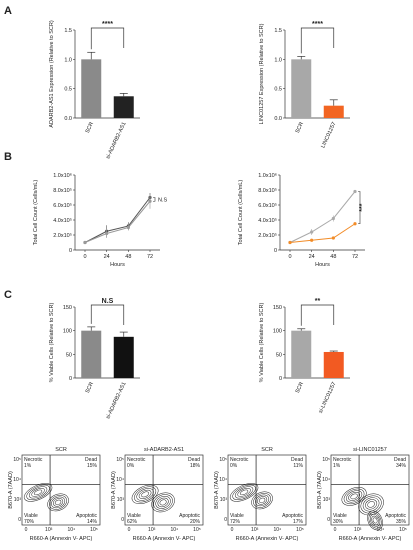  What do you see at coordinates (358, 530) in the screenshot?
I see `flow-x-tick-label: 10³` at bounding box center [358, 530].